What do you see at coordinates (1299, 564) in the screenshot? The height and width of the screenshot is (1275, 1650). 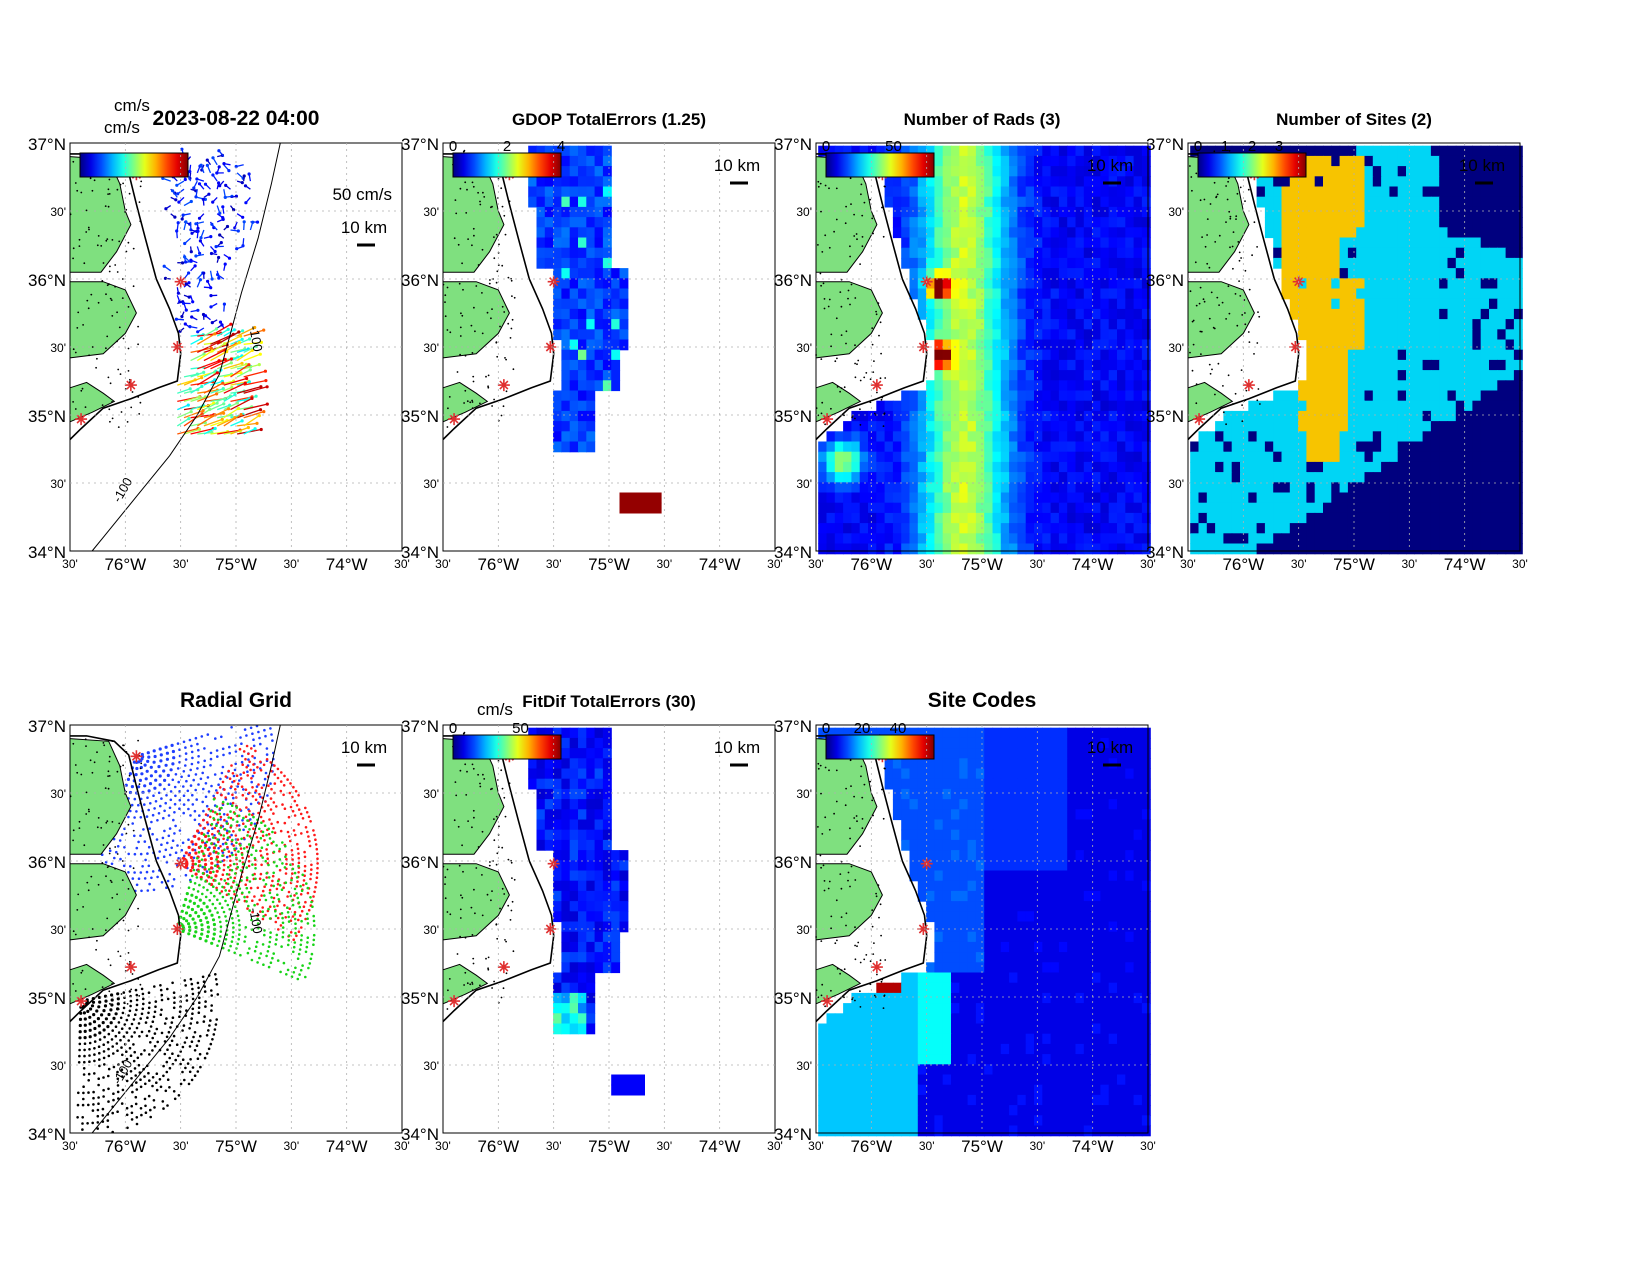 I see `lon-tick-label: 30'` at bounding box center [1299, 564].